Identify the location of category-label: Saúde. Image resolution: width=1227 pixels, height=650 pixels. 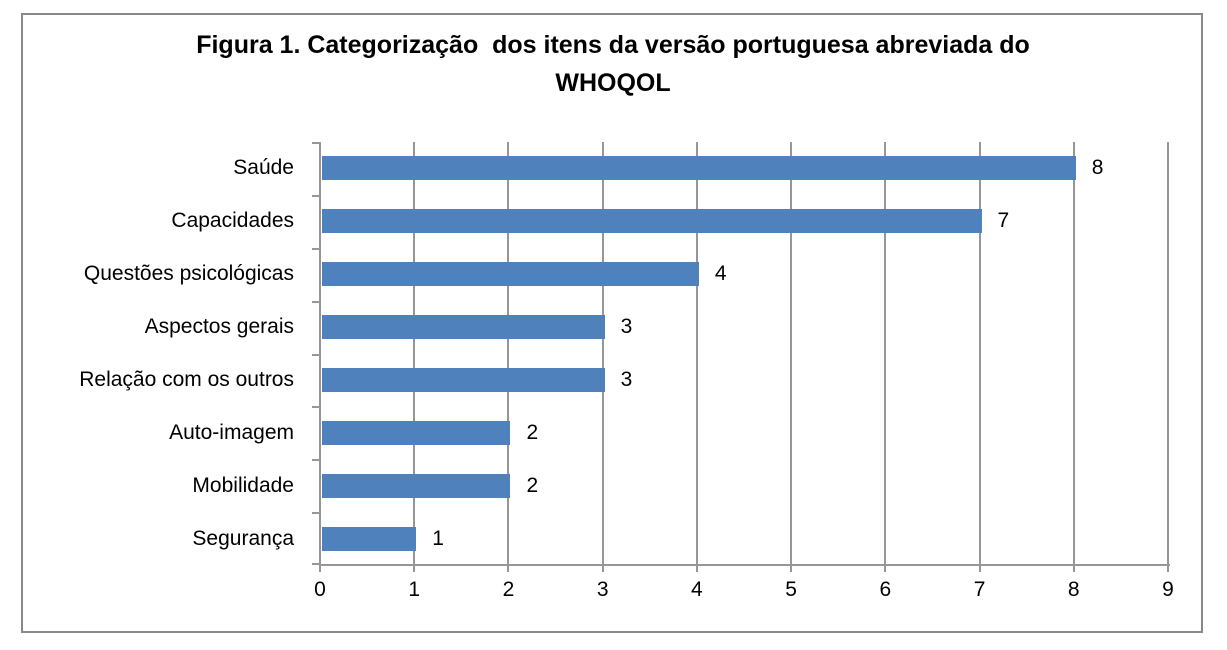
(263, 168).